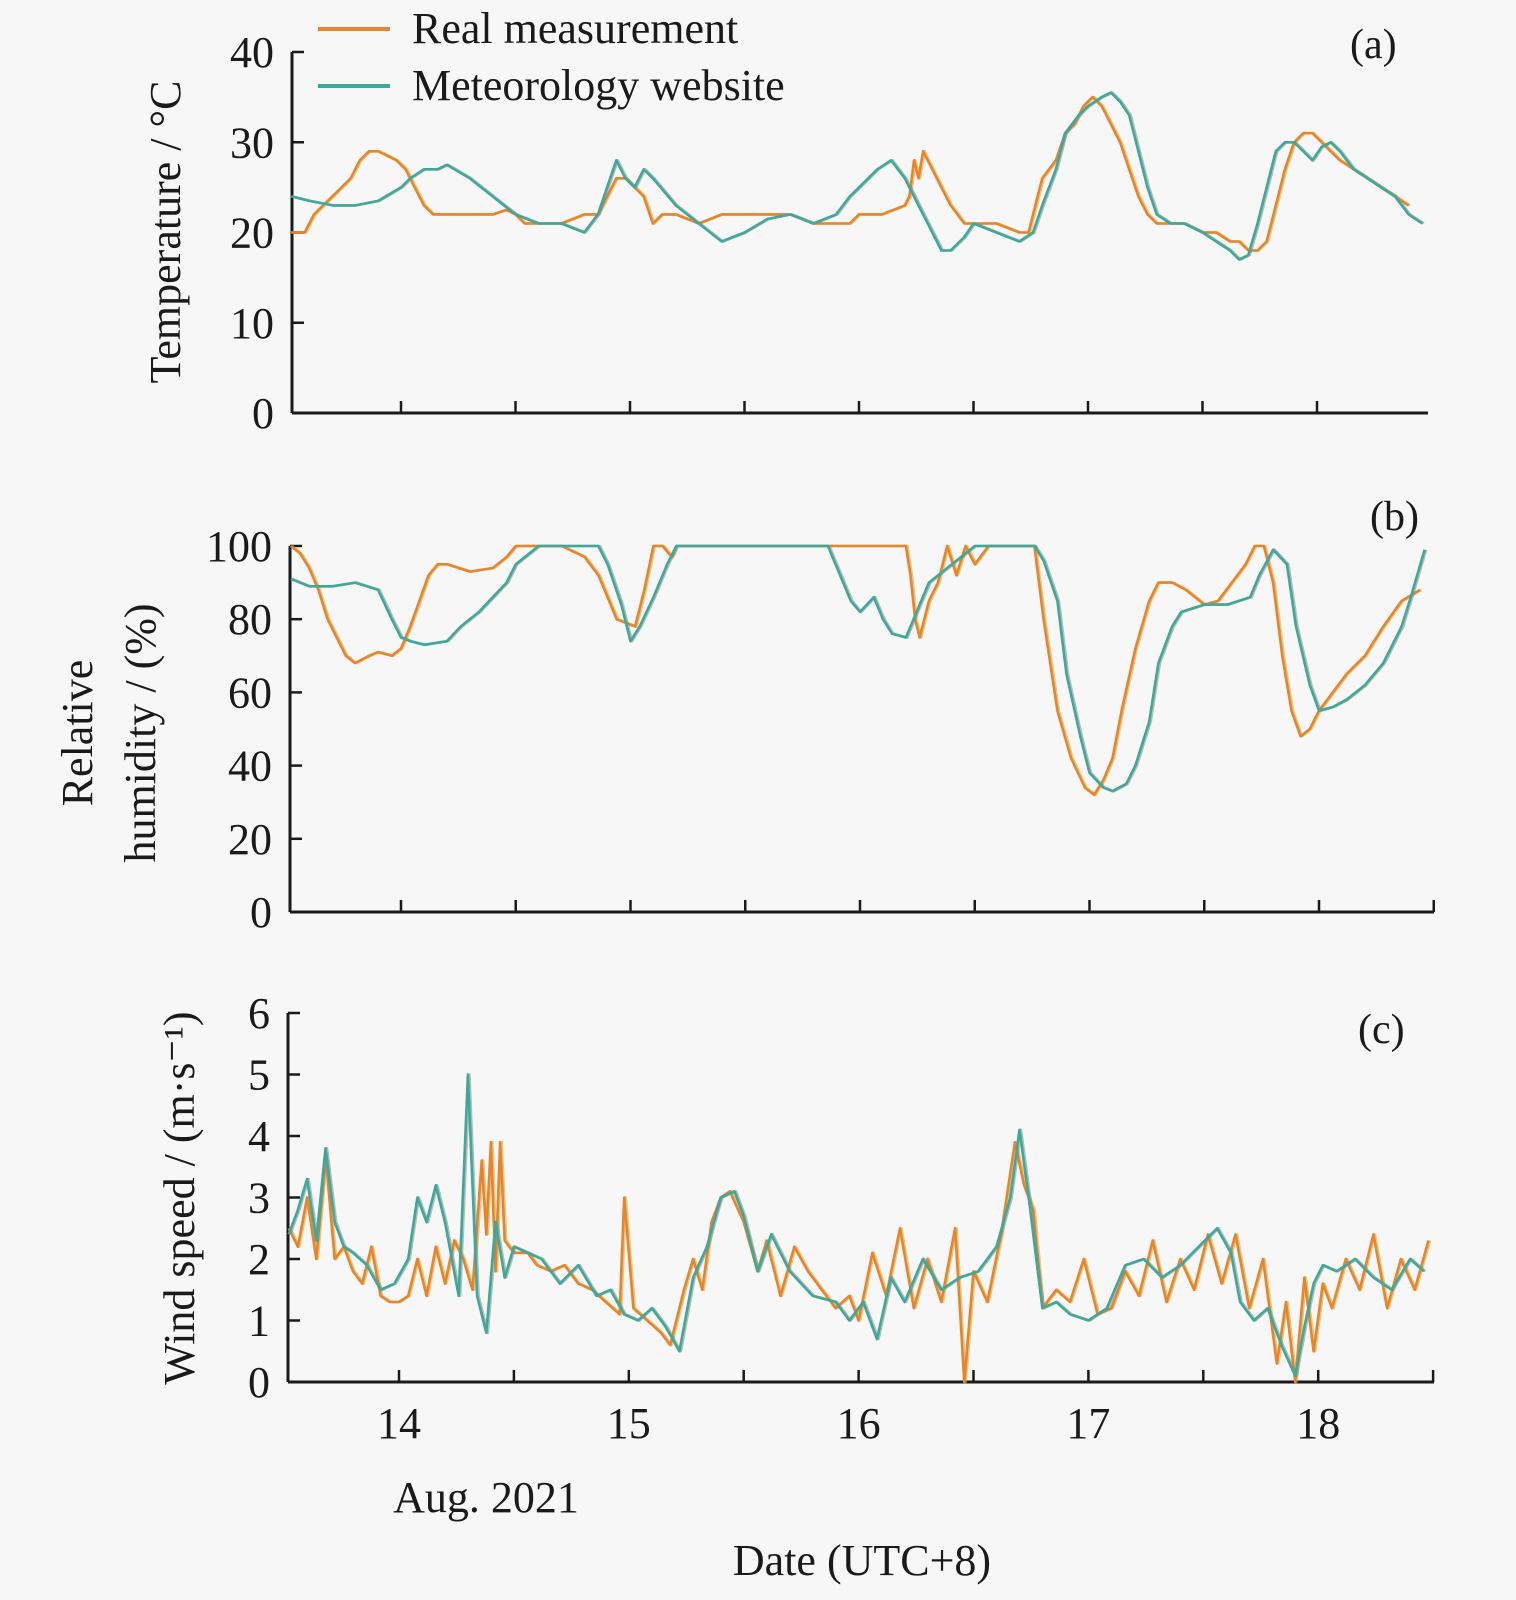  What do you see at coordinates (1373, 45) in the screenshot?
I see `panel-label-a: (a)` at bounding box center [1373, 45].